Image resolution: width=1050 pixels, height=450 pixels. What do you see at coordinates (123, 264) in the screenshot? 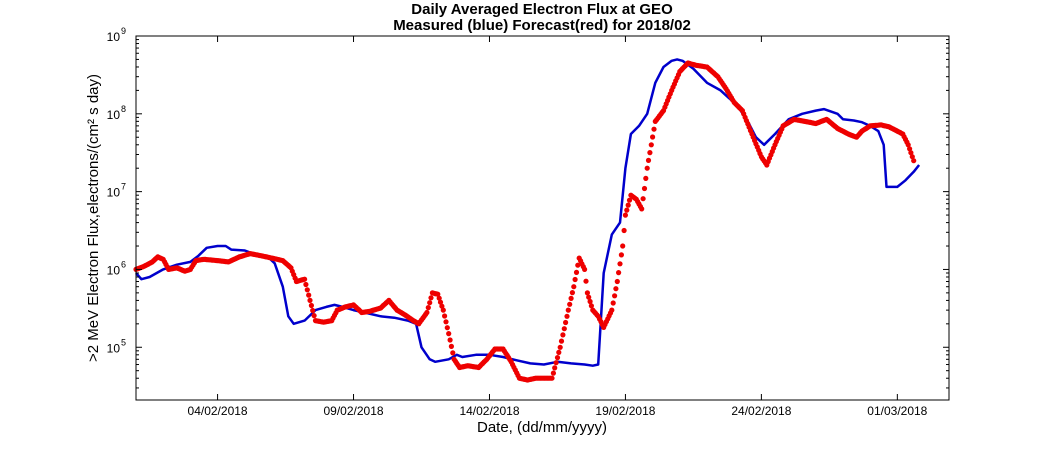
I see `y-tick-label-exponent: 6` at bounding box center [123, 264].